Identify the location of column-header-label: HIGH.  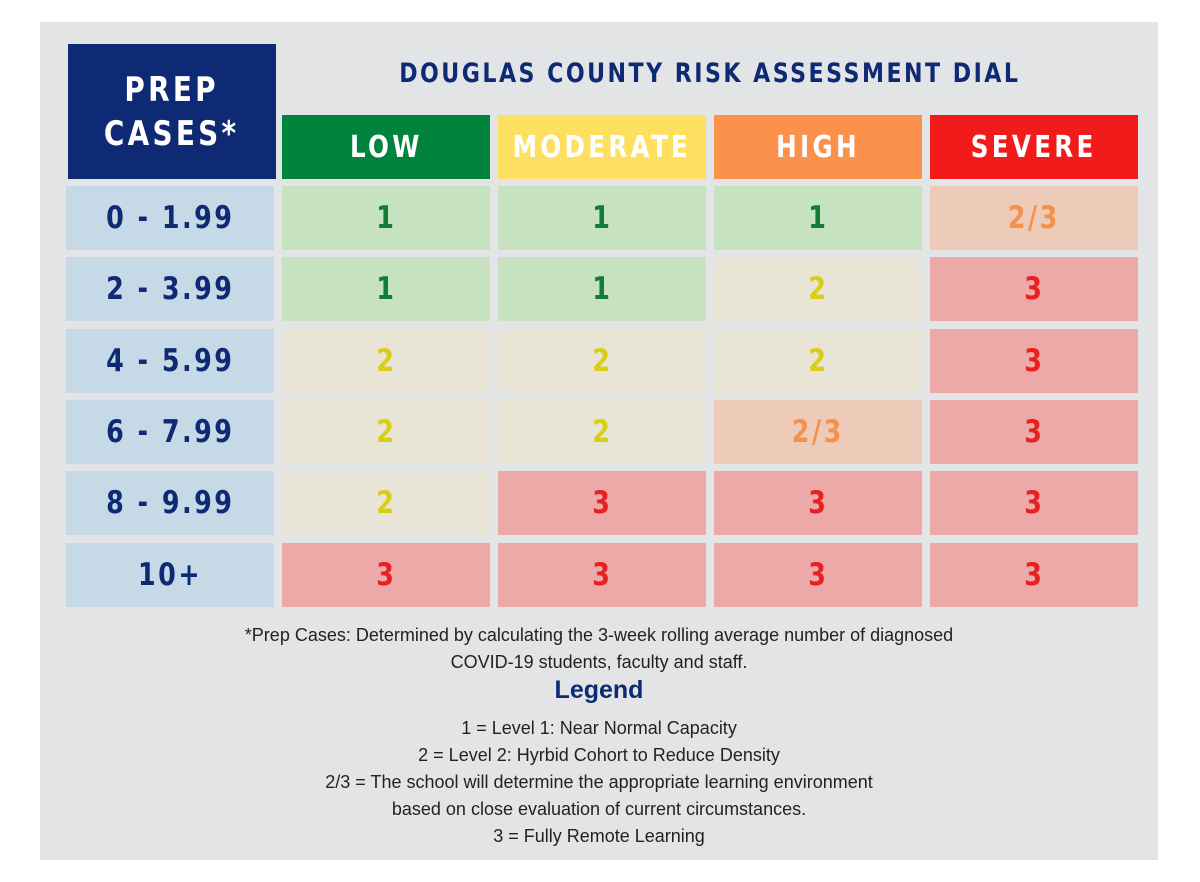
(818, 147).